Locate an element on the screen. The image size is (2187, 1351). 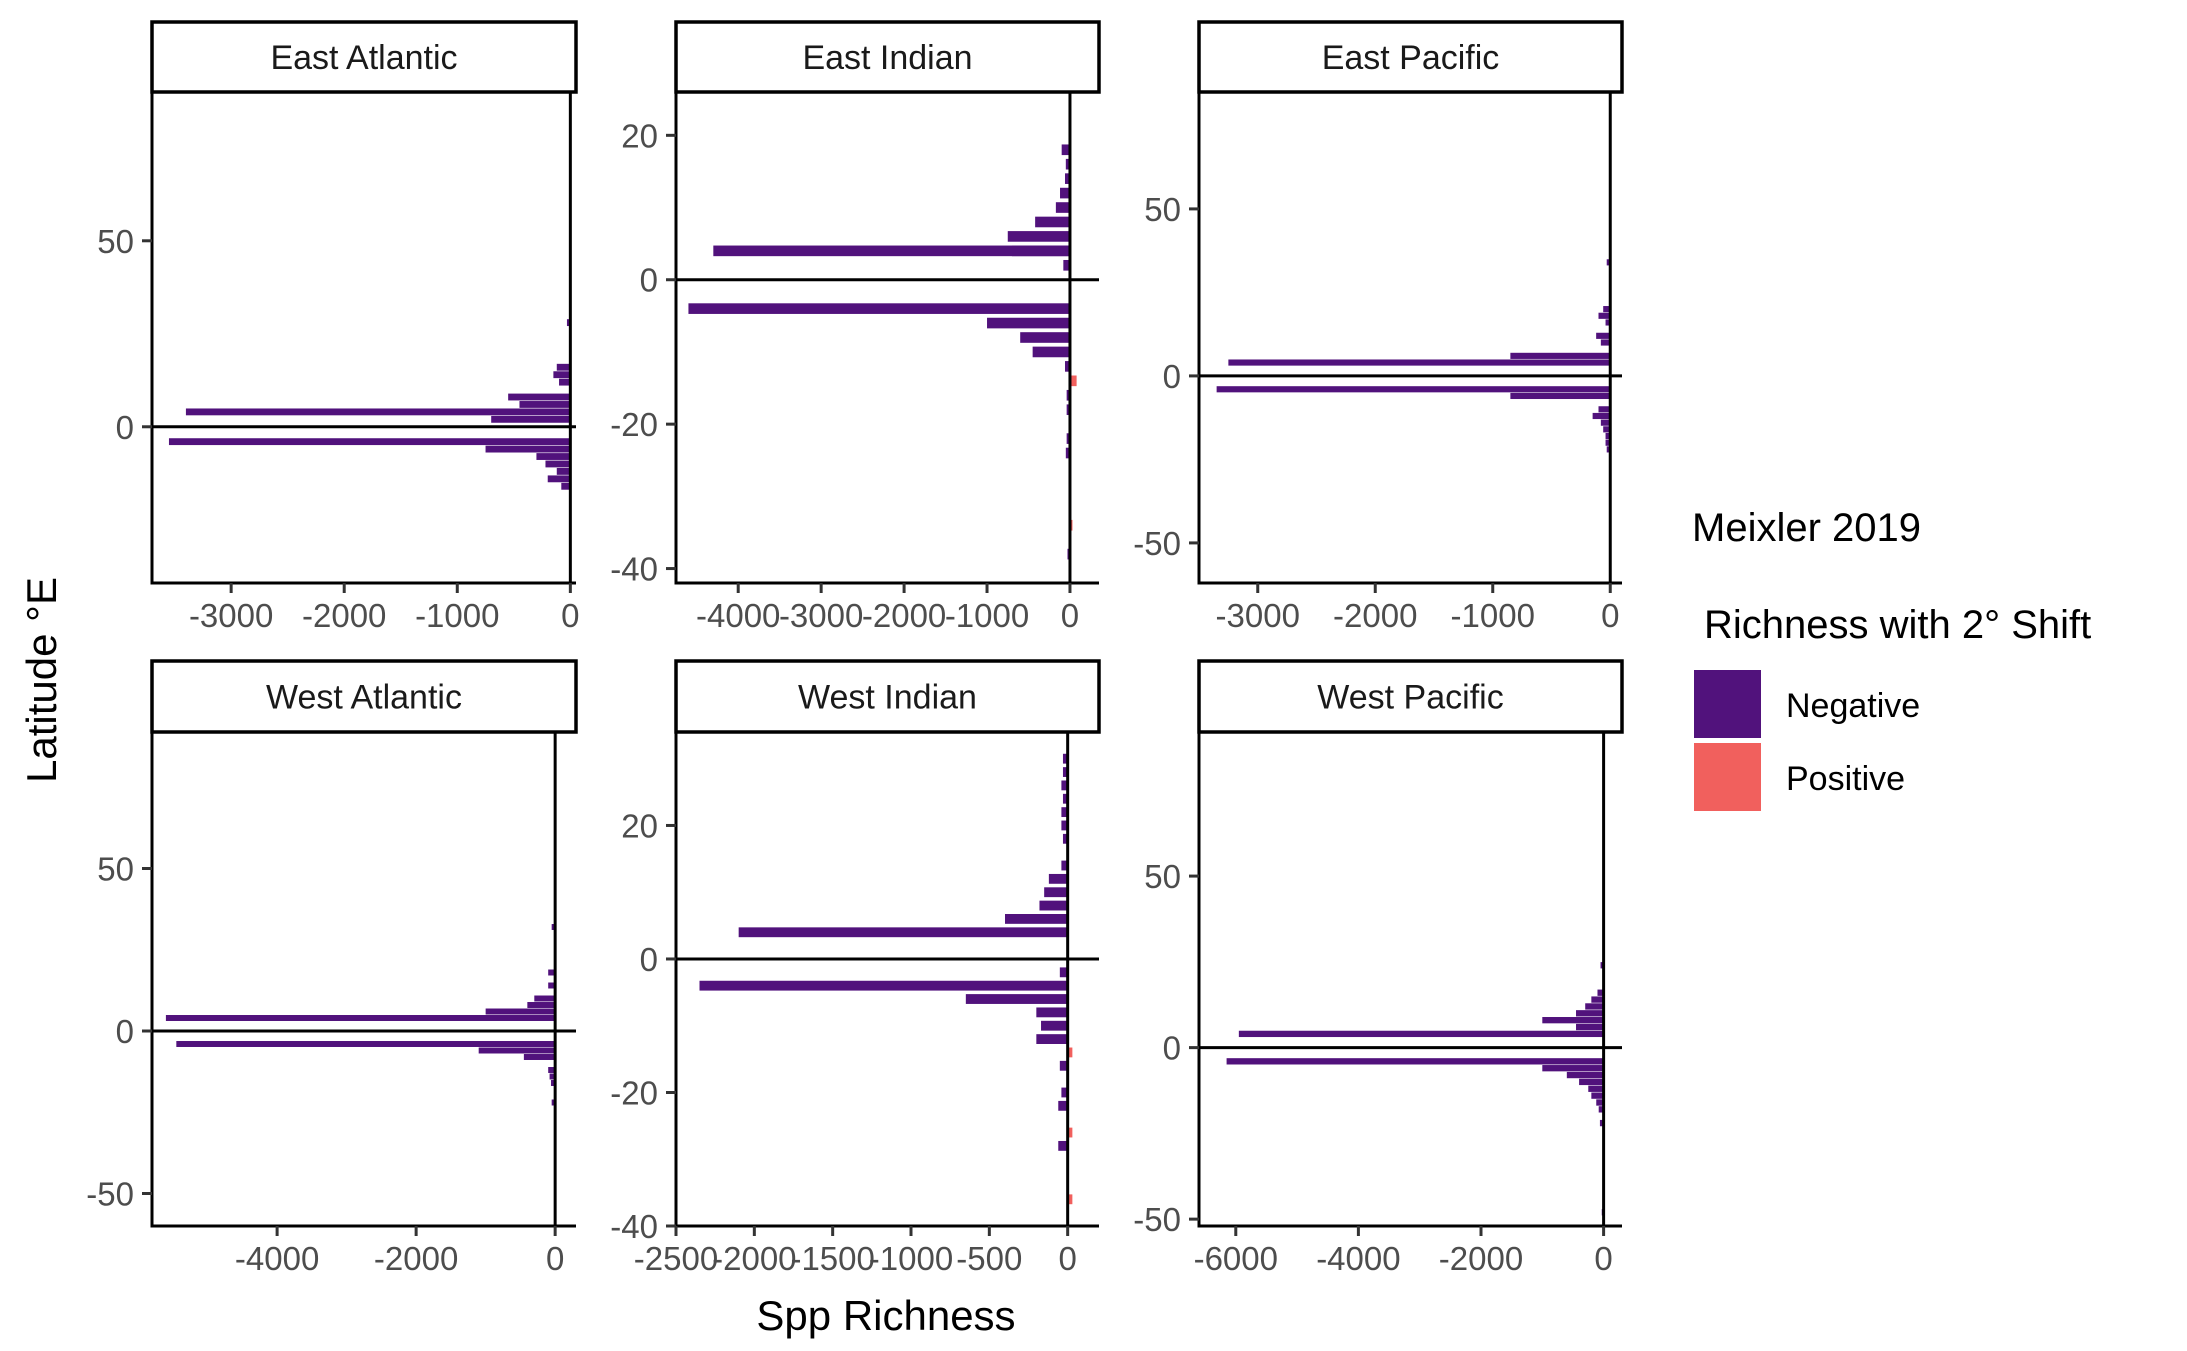
panel-title: East Atlantic is located at coordinates (363, 58).